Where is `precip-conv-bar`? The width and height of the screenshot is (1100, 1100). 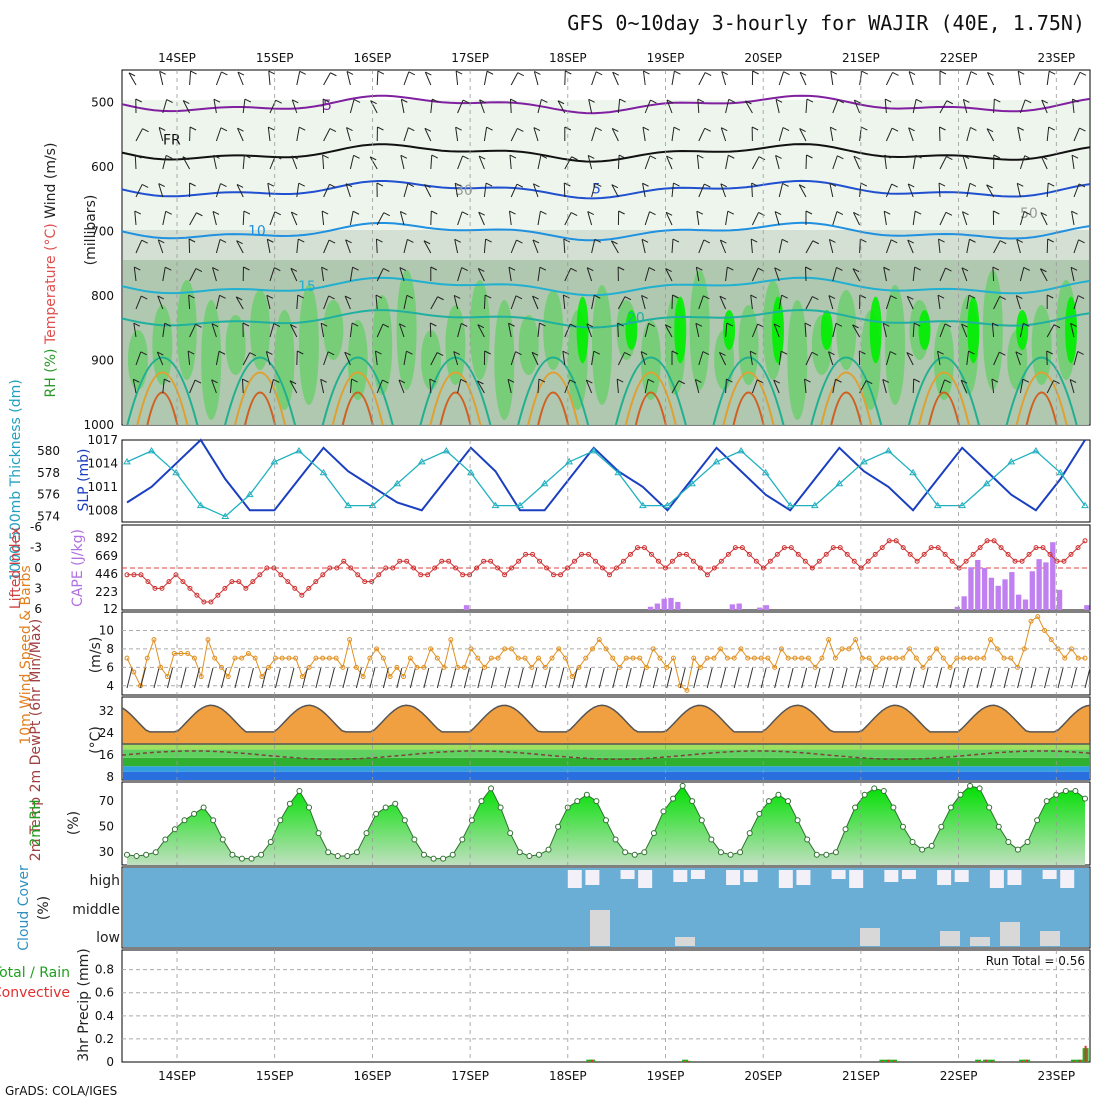
precip-conv-bar is located at coordinates (1073, 1061).